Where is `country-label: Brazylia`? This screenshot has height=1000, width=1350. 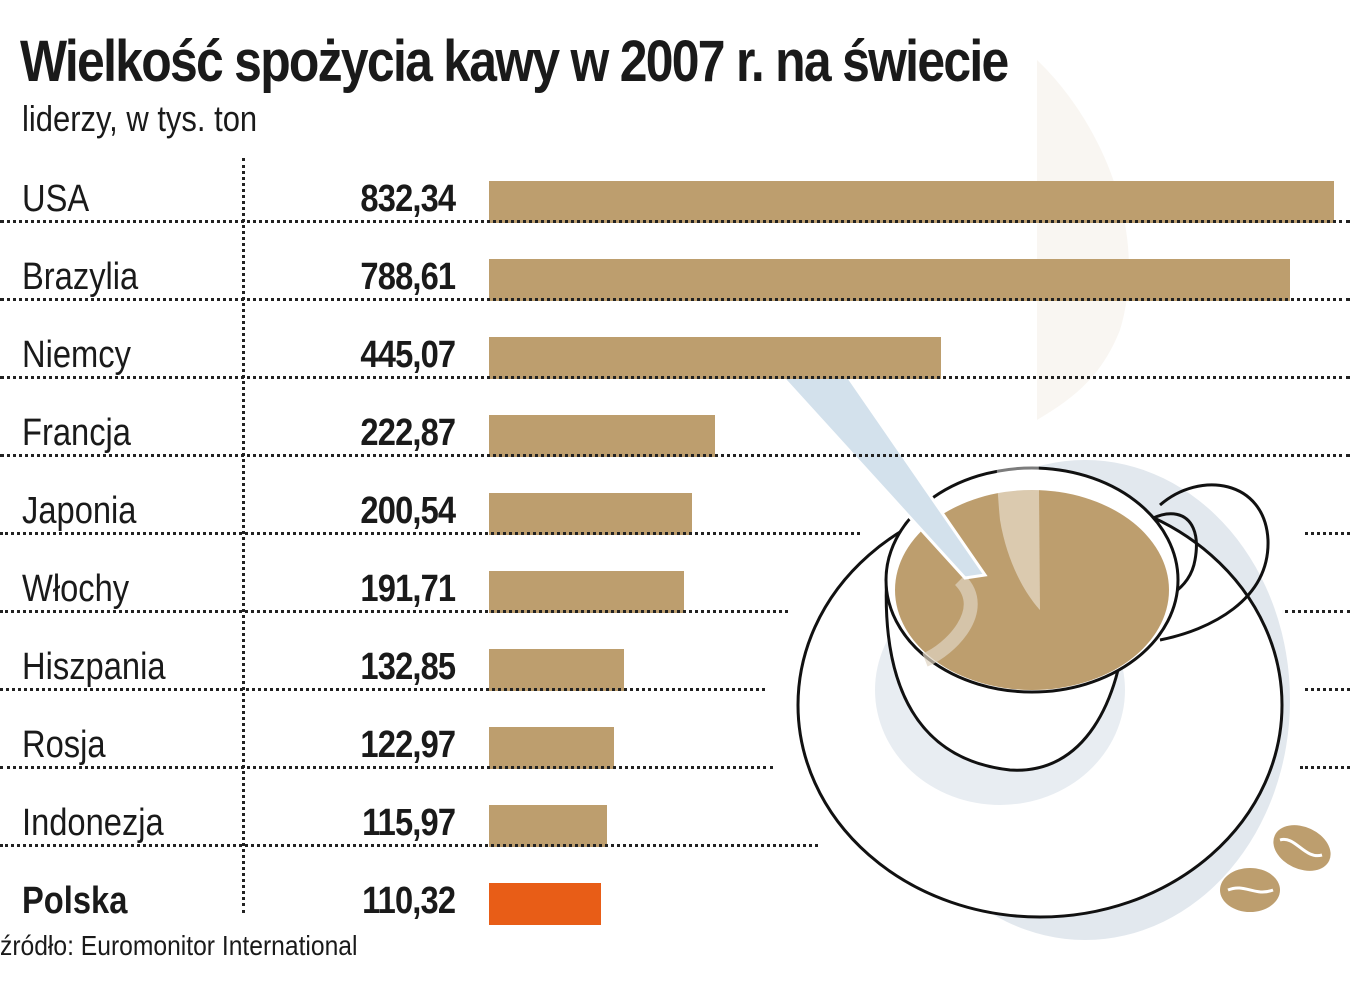
country-label: Brazylia is located at coordinates (80, 277).